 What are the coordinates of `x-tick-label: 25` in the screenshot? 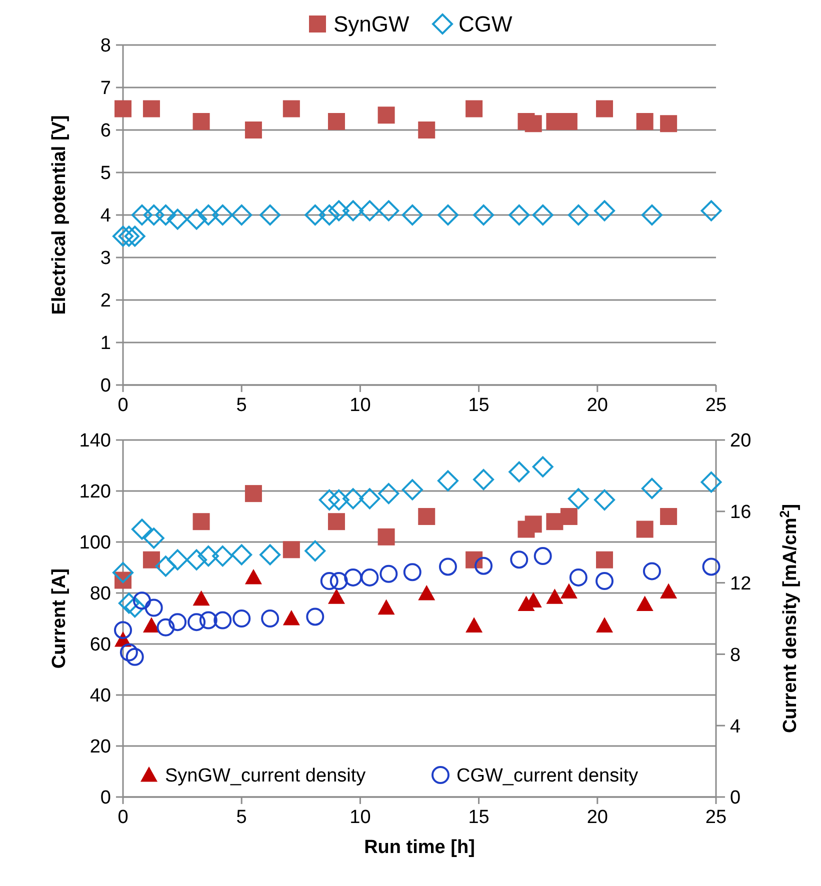 It's located at (716, 405).